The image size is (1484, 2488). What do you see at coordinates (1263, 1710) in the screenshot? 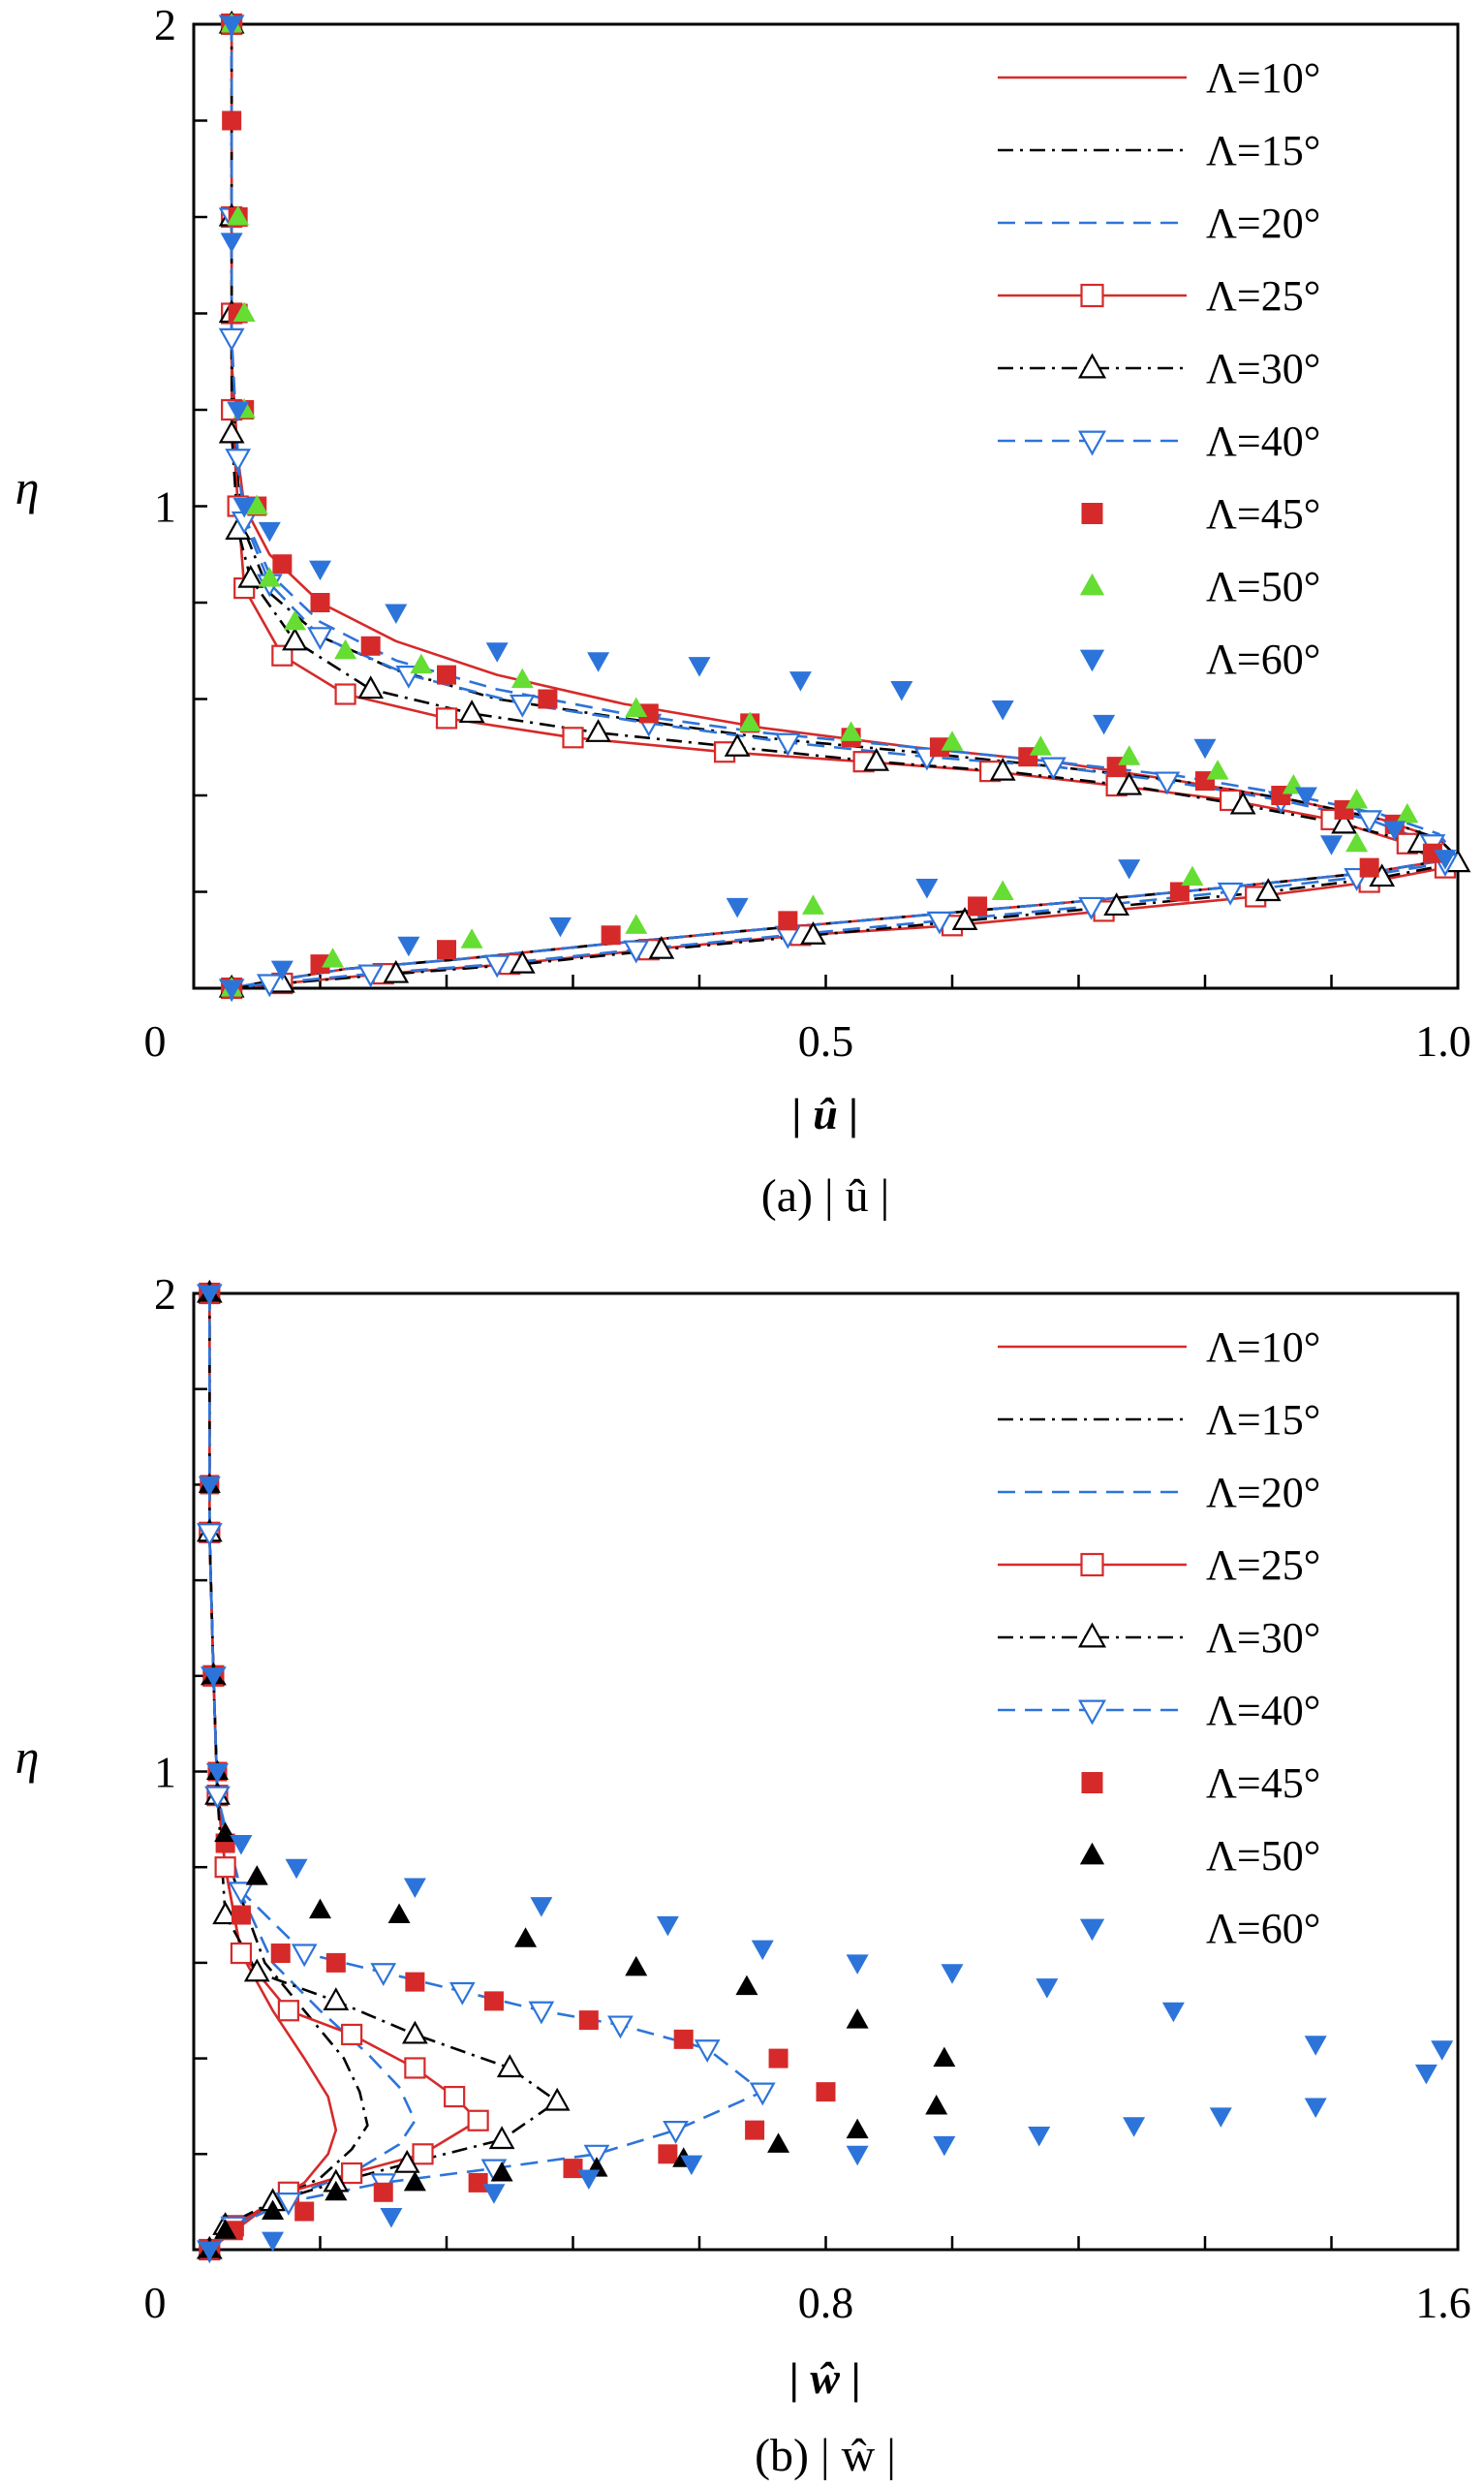
I see `legend-label: Λ=40°` at bounding box center [1263, 1710].